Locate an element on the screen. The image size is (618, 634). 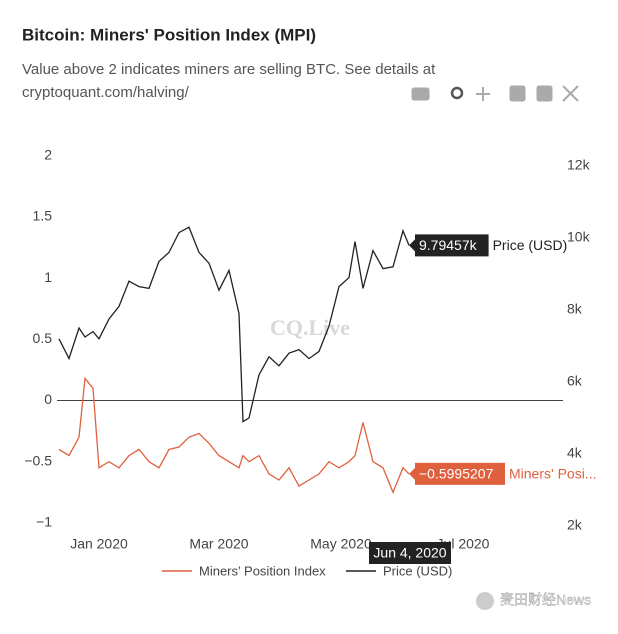
hover-name: Price (USD) is located at coordinates (530, 245).